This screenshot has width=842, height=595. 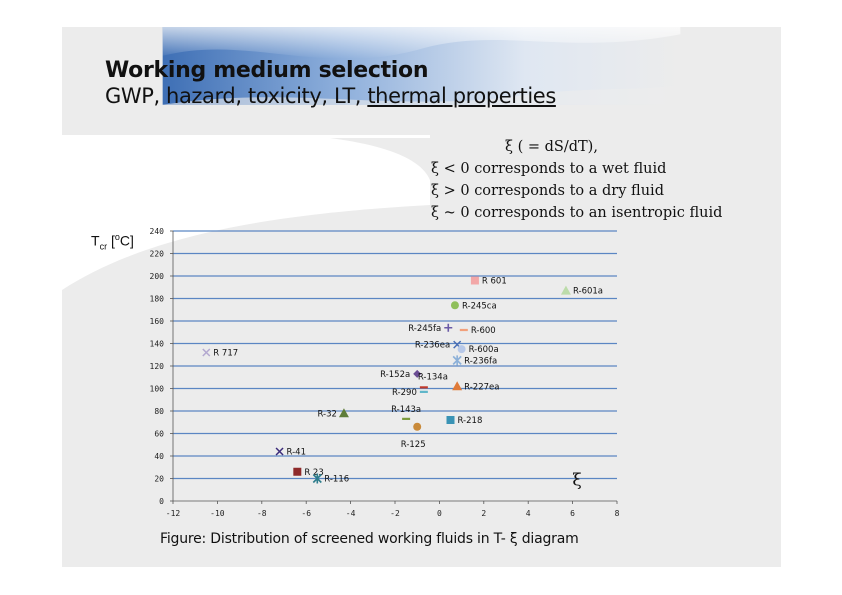 I want to click on data-label: R-600, so click(x=483, y=331).